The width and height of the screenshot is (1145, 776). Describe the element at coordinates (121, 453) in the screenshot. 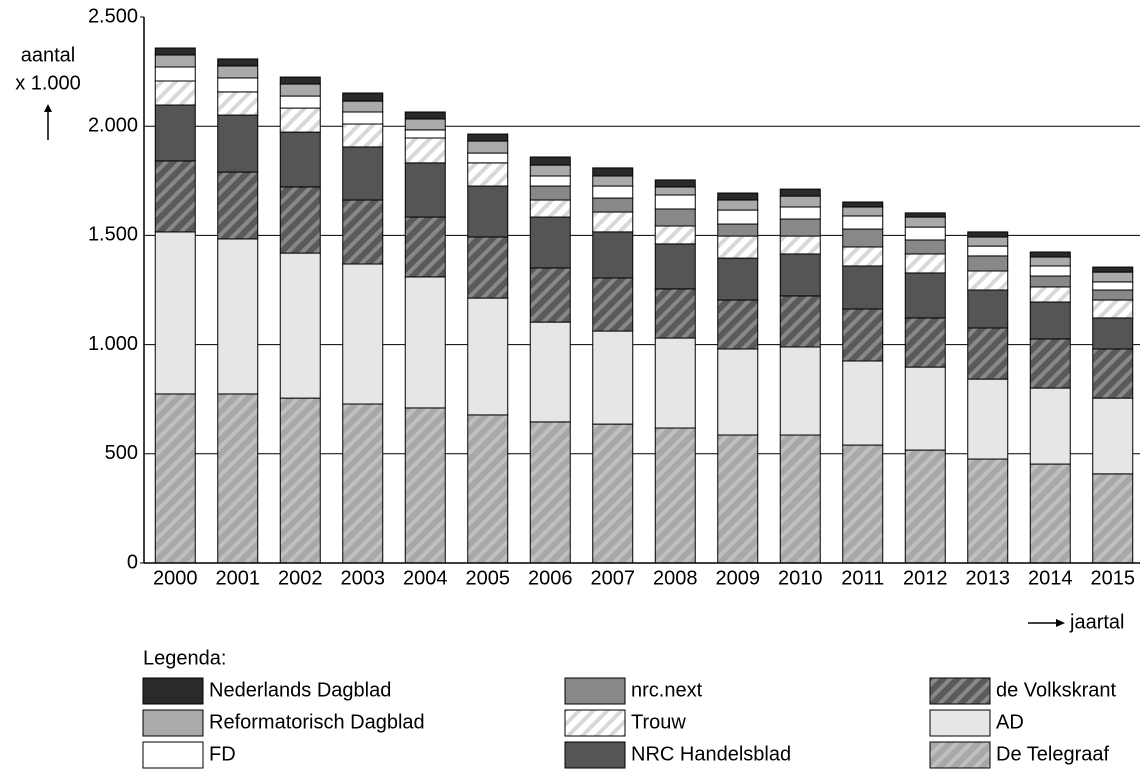

I see `y-tick-label: 500` at that location.